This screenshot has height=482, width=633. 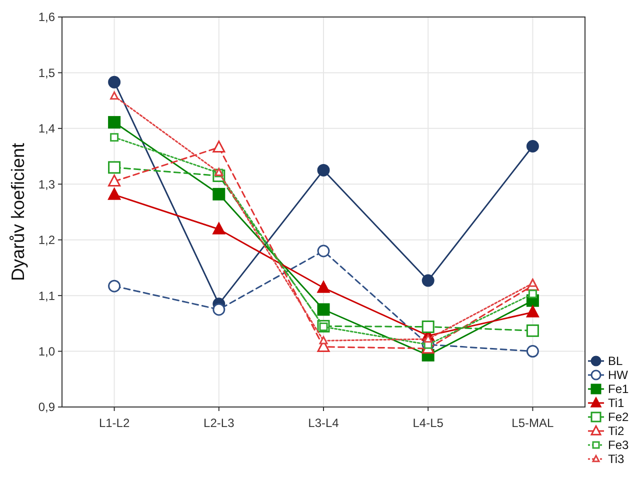 I want to click on y-tick-label: 1,3, so click(x=47, y=184).